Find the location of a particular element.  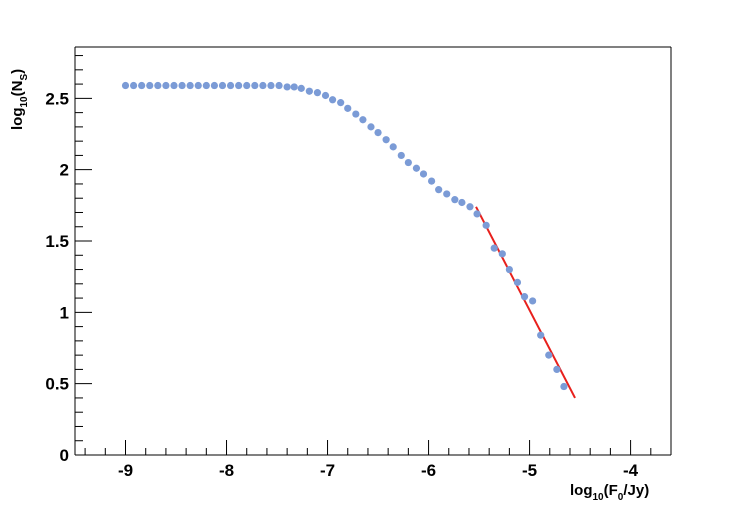

x-tick-label: -5 is located at coordinates (529, 470).